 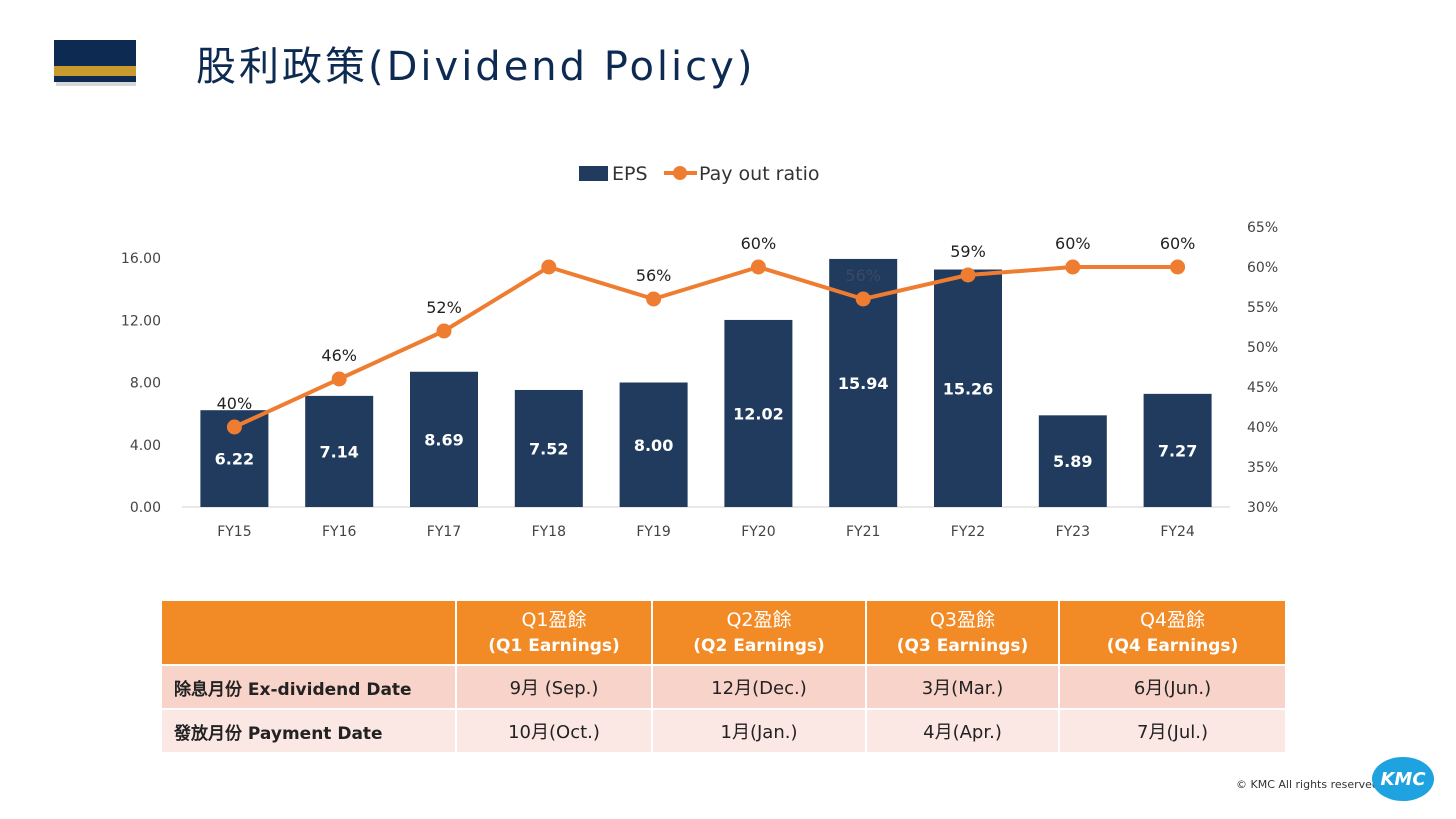 I want to click on x-axis-tick-label: FY21, so click(x=863, y=532).